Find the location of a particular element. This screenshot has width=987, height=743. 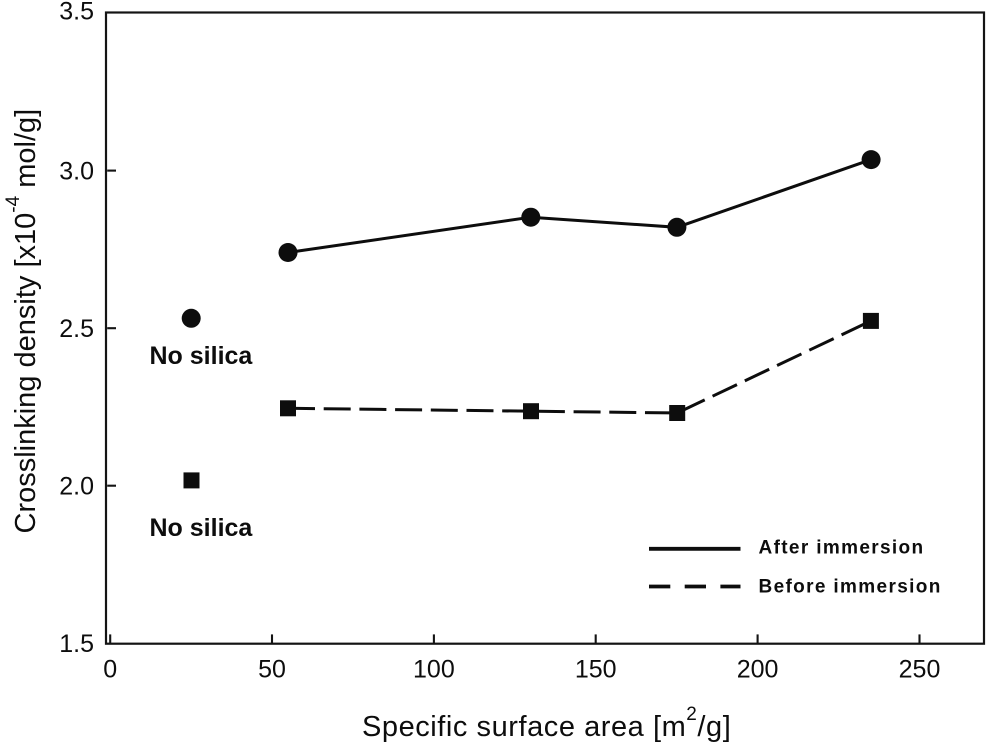

svg-text: Before immersion is located at coordinates (850, 586).